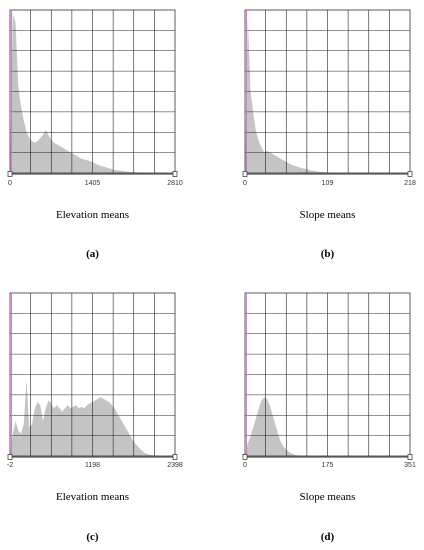 The image size is (424, 550). I want to click on panel-label: (c), so click(92, 537).